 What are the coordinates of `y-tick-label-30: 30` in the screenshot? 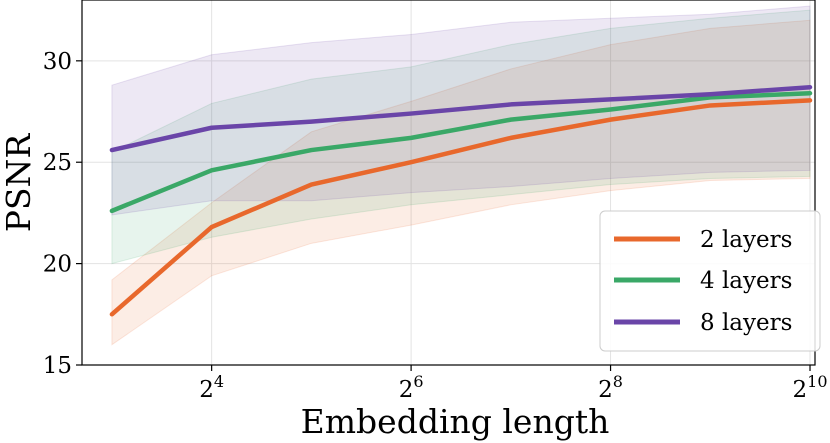 It's located at (57, 62).